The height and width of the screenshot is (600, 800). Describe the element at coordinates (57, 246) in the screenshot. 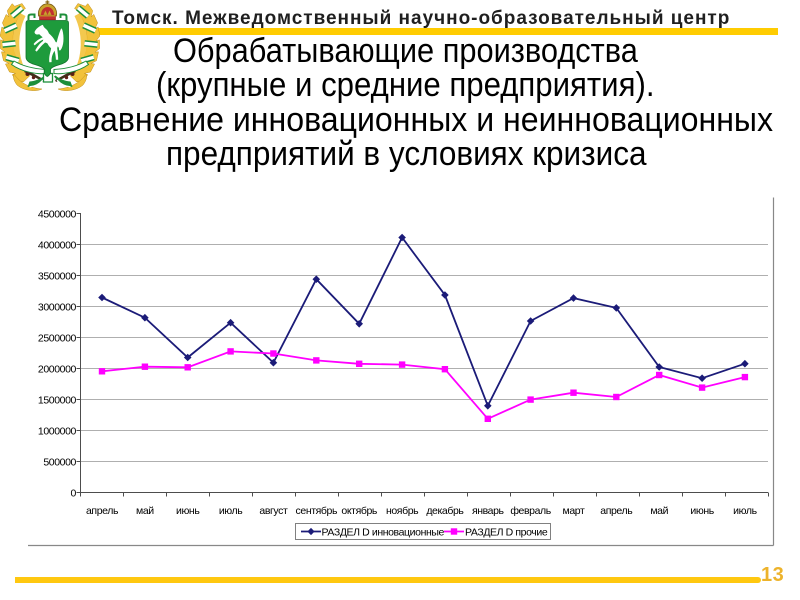

I see `svg-text: 4000000` at that location.